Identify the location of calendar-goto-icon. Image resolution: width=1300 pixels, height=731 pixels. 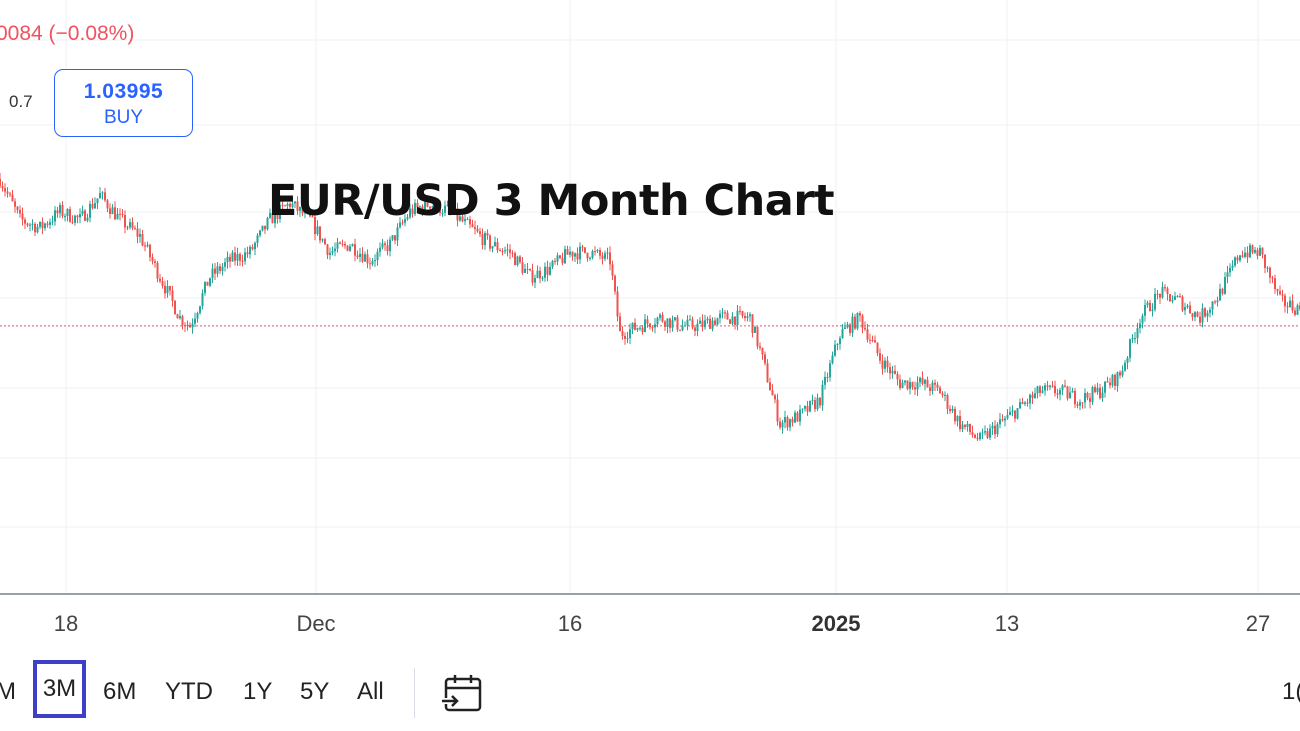
(463, 693).